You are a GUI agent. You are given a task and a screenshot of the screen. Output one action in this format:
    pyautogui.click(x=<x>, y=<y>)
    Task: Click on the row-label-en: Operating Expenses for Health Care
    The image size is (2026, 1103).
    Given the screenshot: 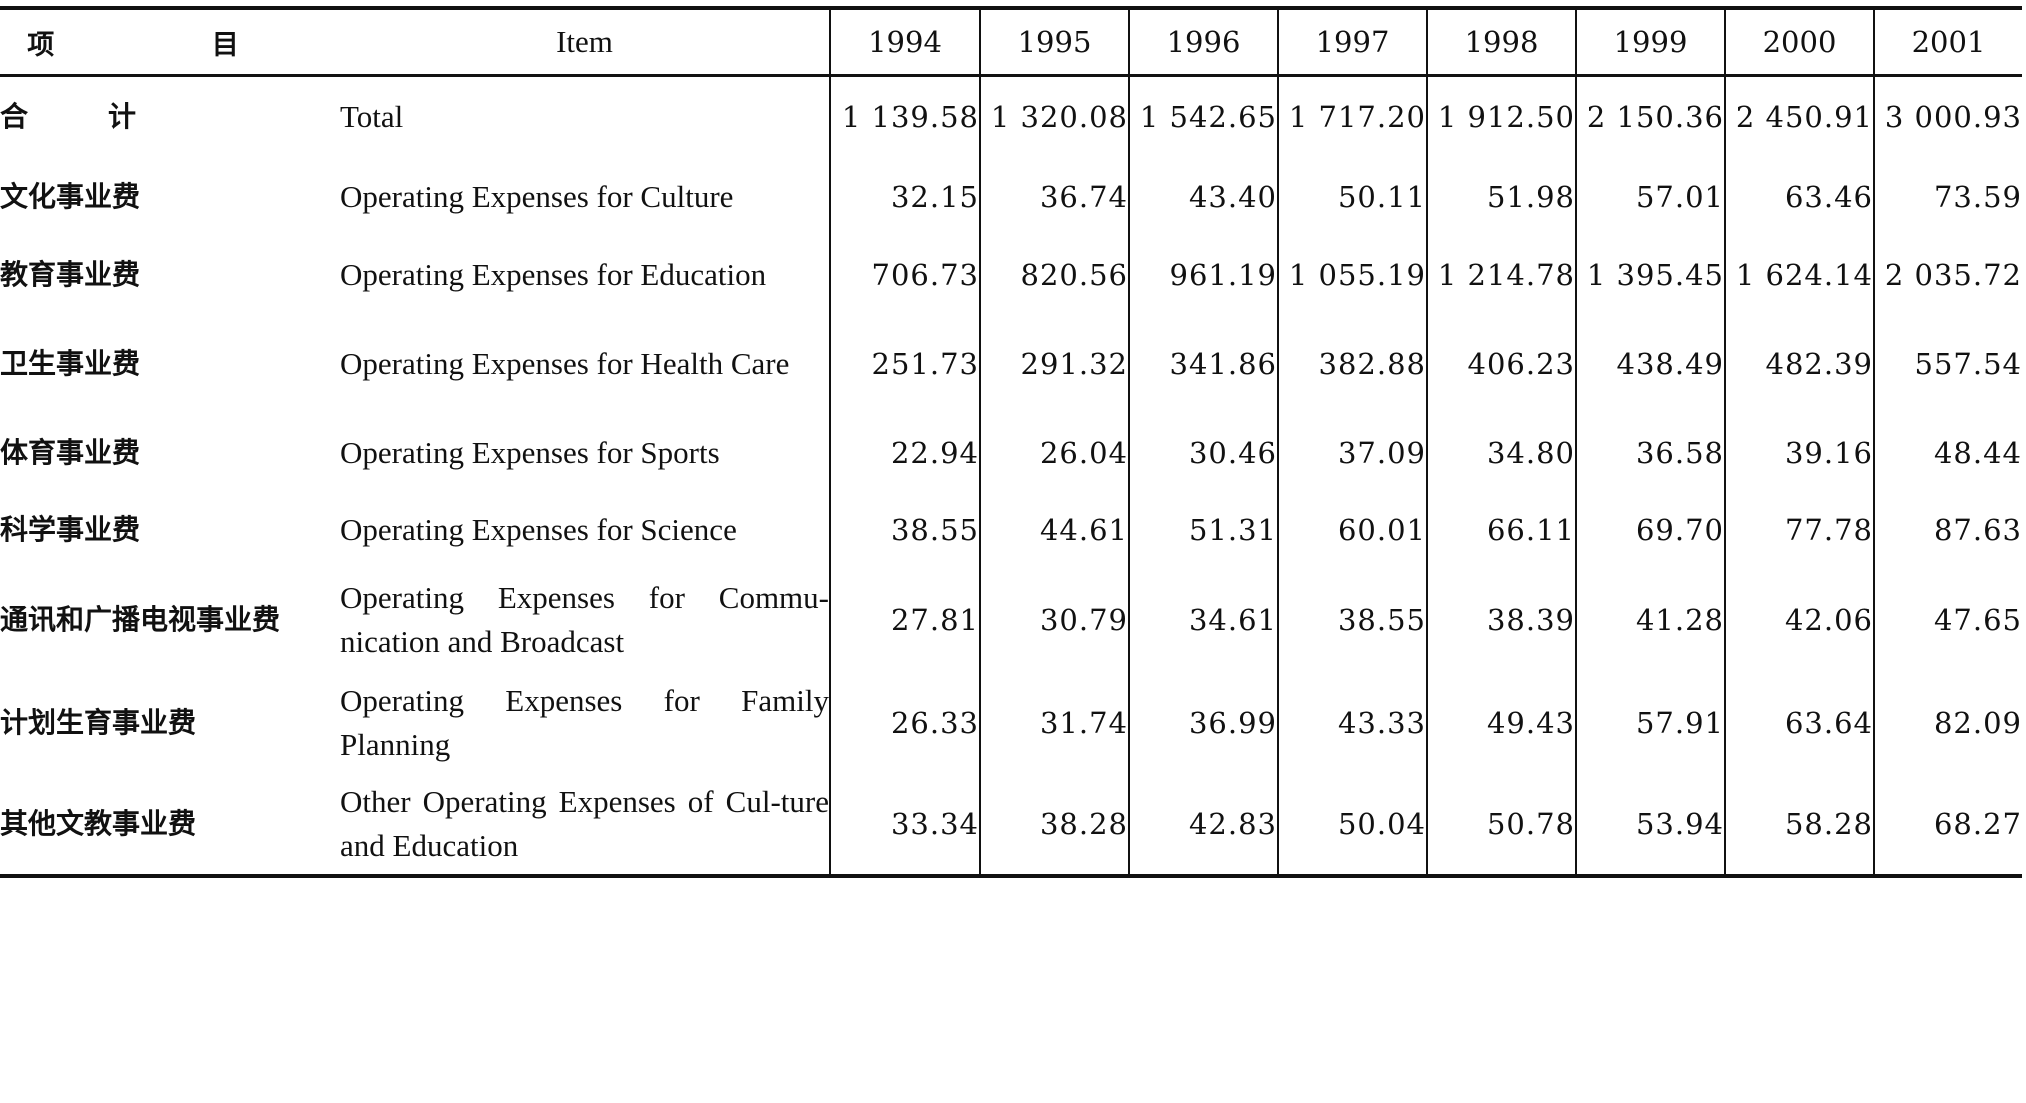 What is the action you would take?
    pyautogui.click(x=565, y=363)
    